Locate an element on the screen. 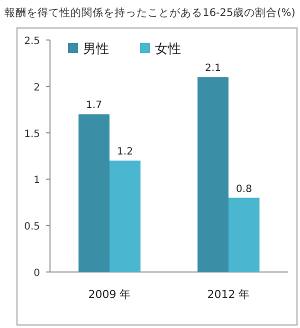 Image resolution: width=300 pixels, height=328 pixels. y-tick-label: 1.5 is located at coordinates (32, 134).